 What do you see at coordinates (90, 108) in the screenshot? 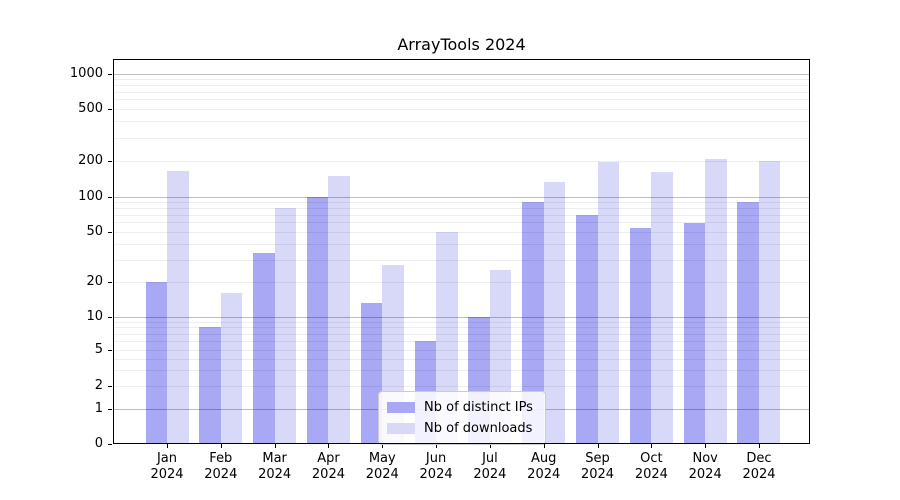
I see `y-axis-tick-label: 500` at bounding box center [90, 108].